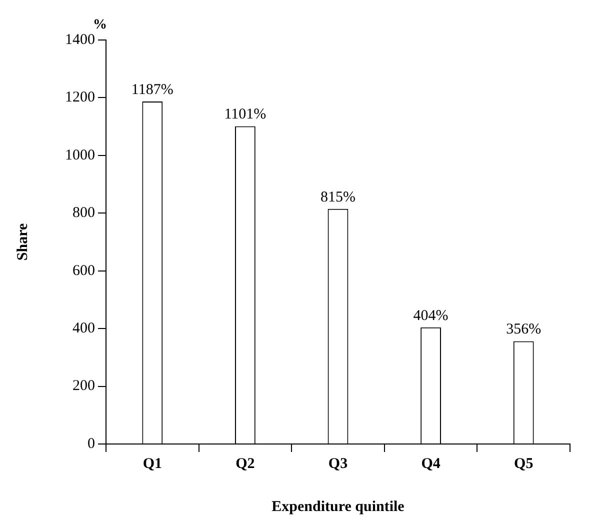  Describe the element at coordinates (80, 155) in the screenshot. I see `y-tick-label: 1000` at that location.